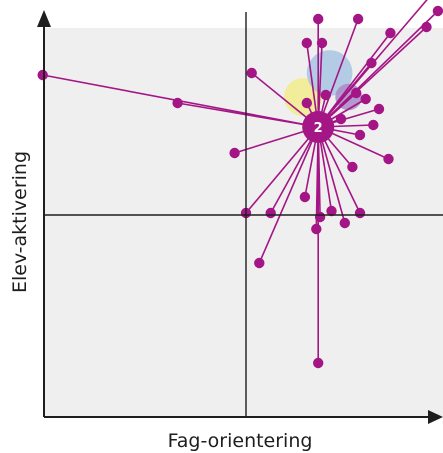 The image size is (443, 453). I want to click on x-axis-arrowhead, so click(435, 417).